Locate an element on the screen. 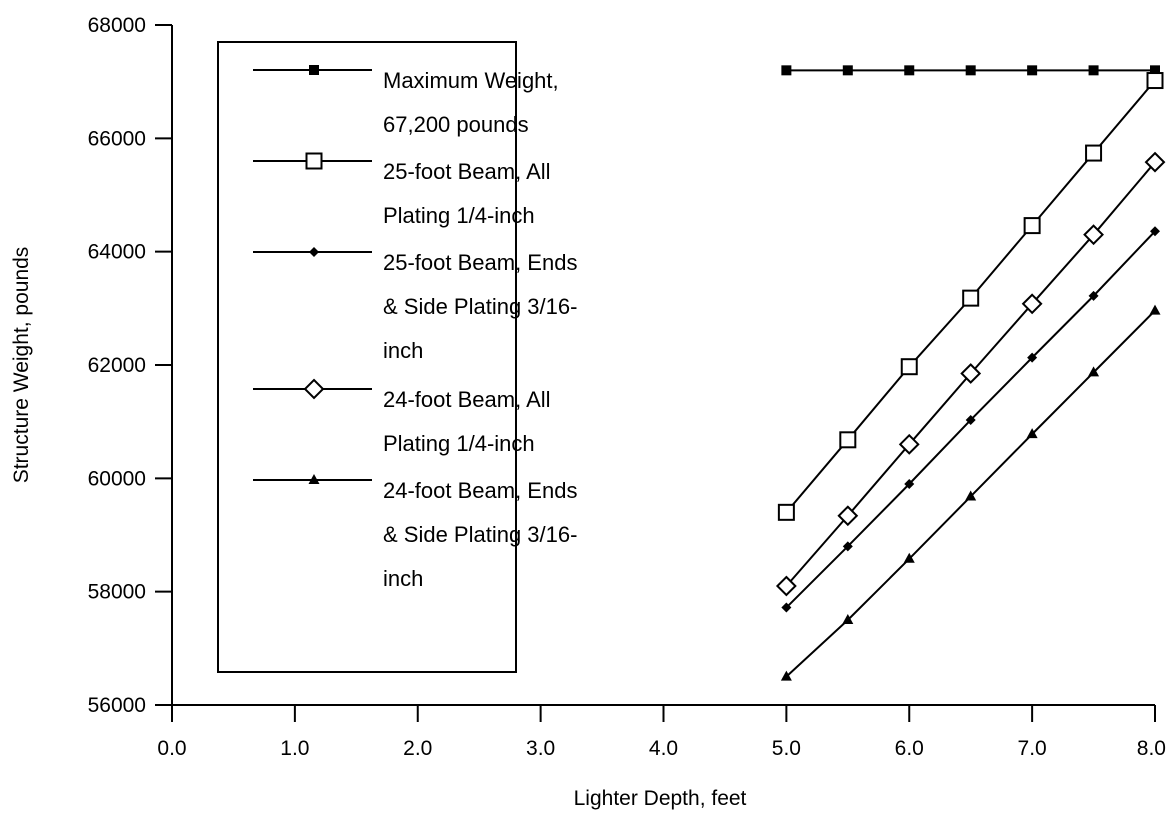 This screenshot has height=819, width=1171. legend-label: 24-foot Beam, Ends is located at coordinates (480, 490).